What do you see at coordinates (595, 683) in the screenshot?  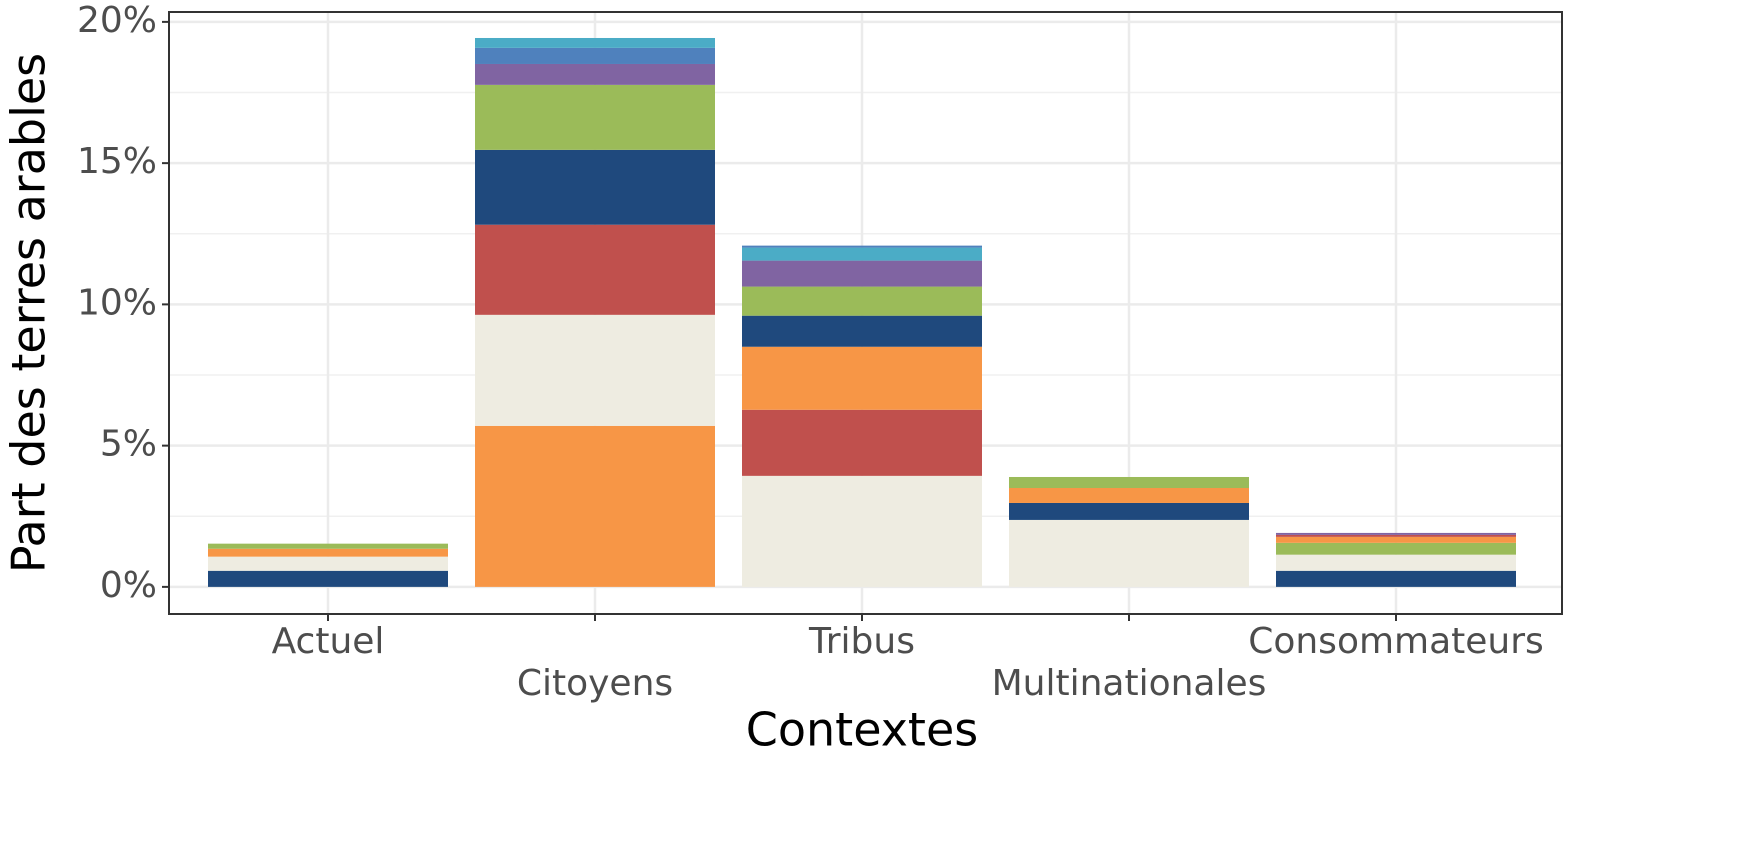 I see `x-tick-label: Citoyens` at bounding box center [595, 683].